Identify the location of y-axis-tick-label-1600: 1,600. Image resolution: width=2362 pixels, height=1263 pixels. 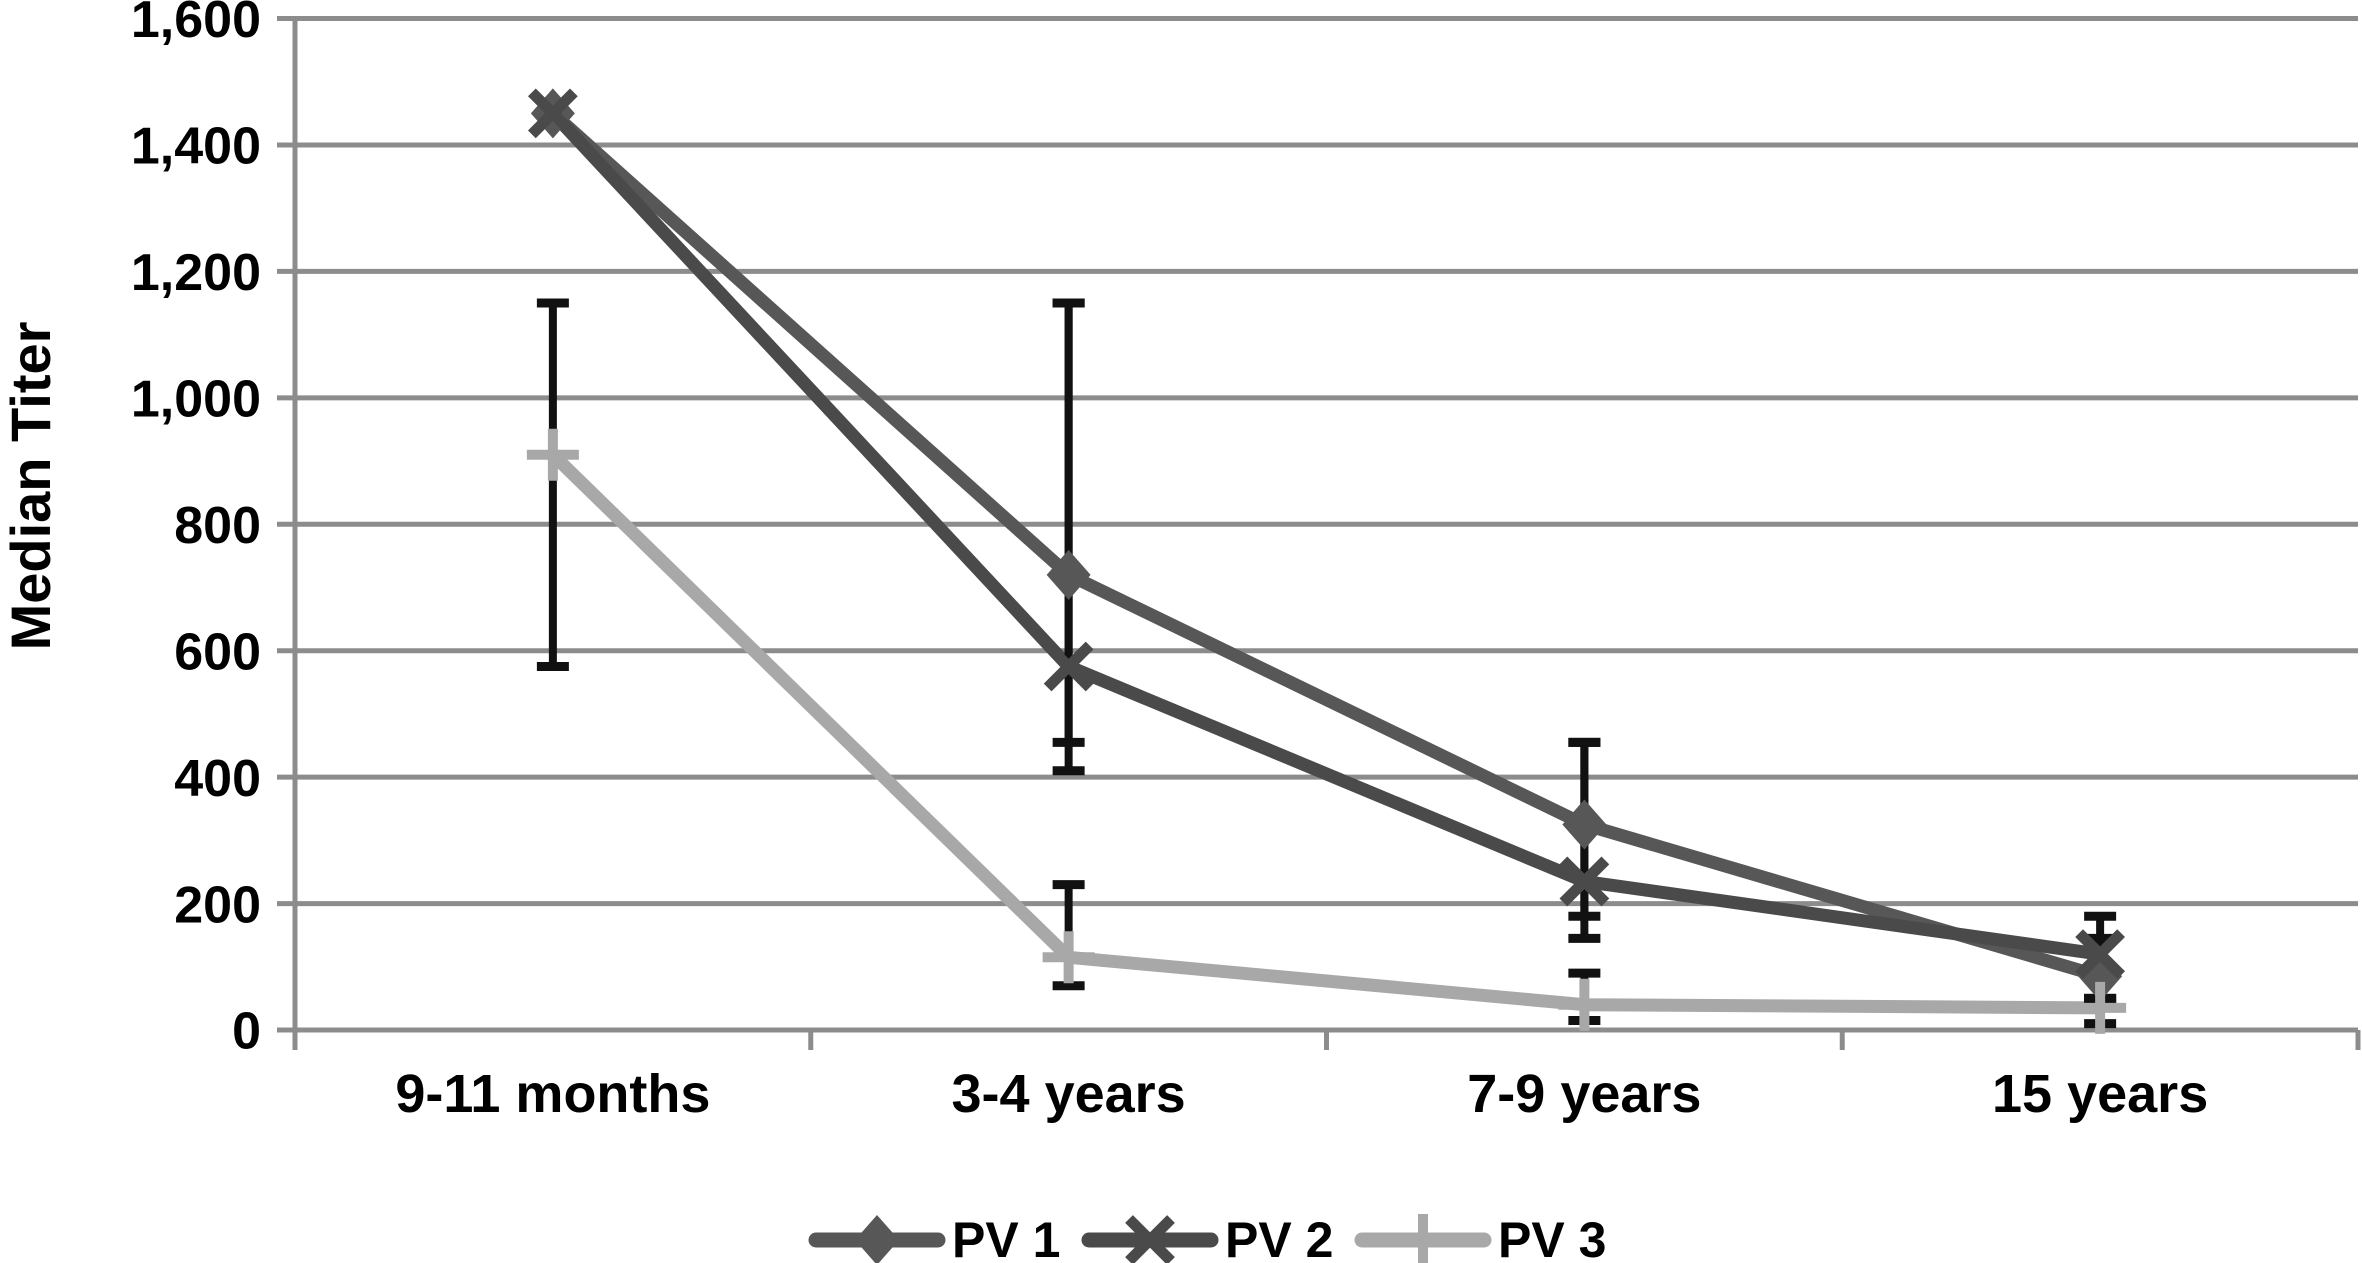
(196, 24).